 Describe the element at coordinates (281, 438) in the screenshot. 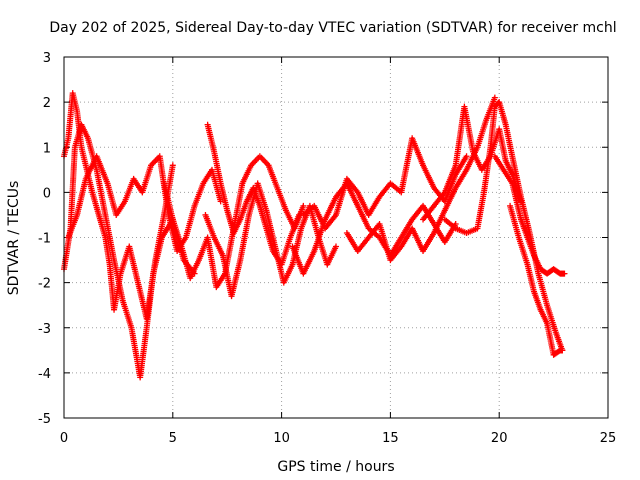

I see `x-tick-label: 10` at that location.